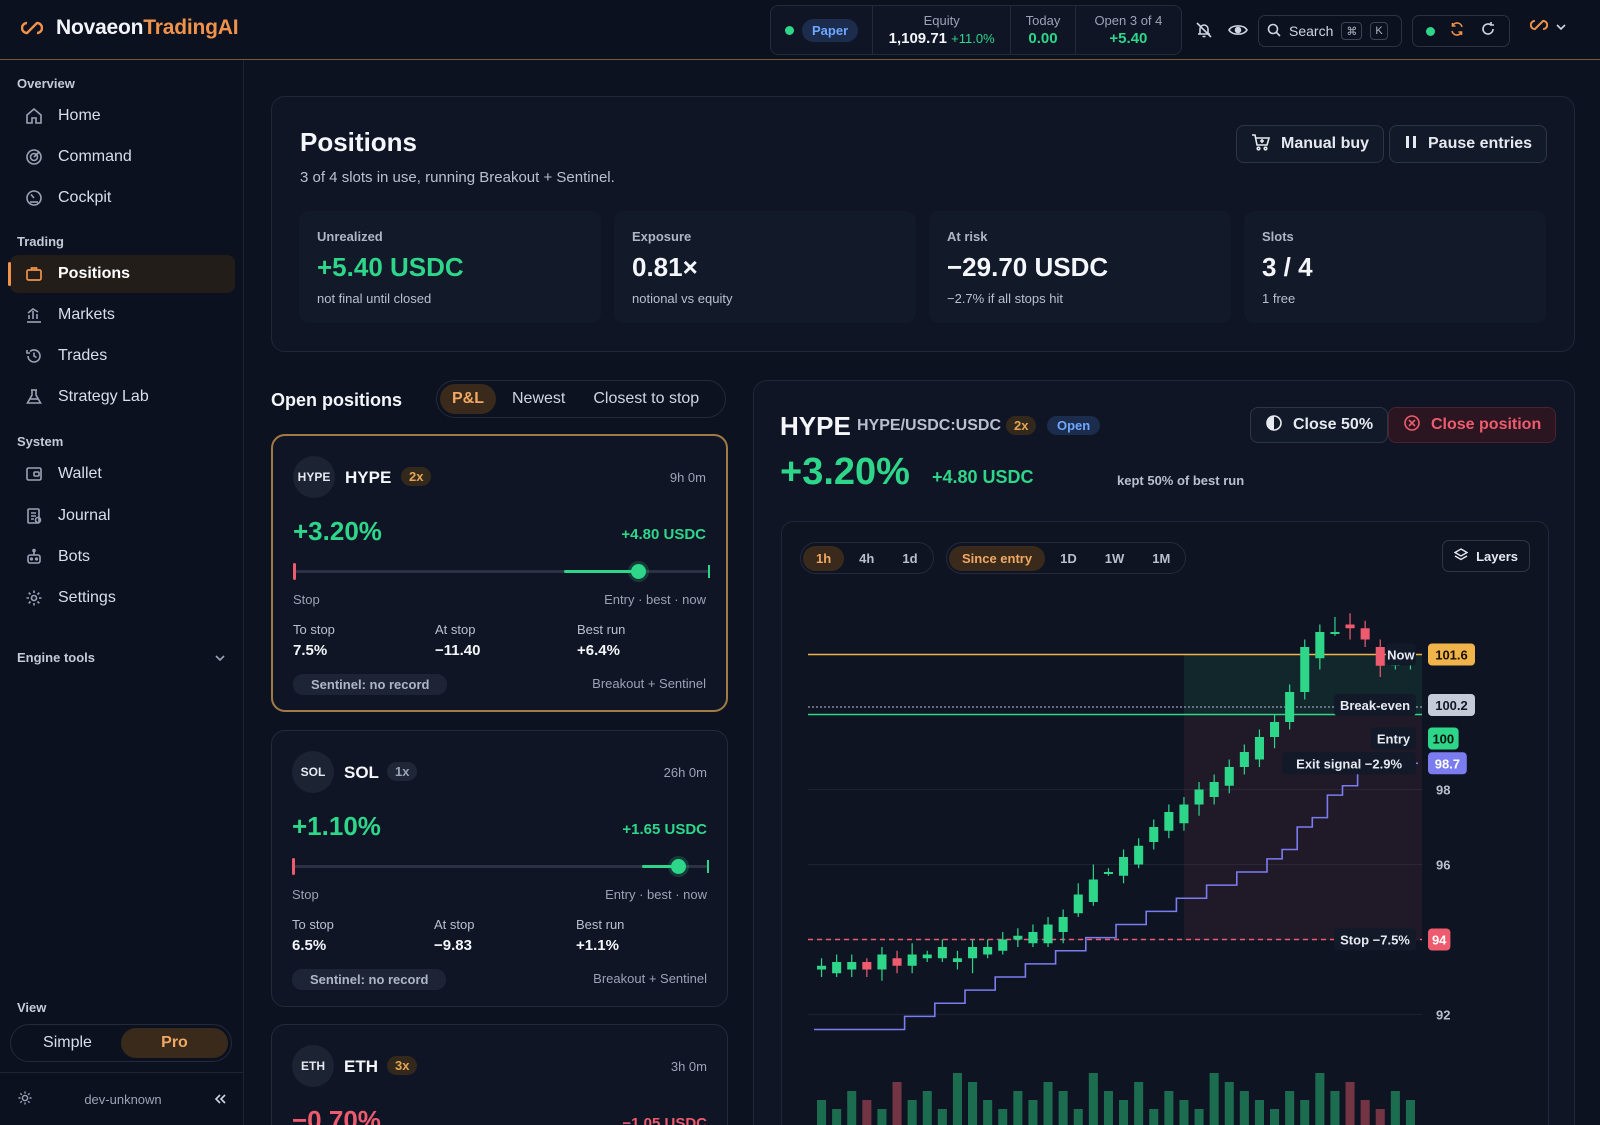 The width and height of the screenshot is (1600, 1125). What do you see at coordinates (1547, 27) in the screenshot?
I see `user-menu` at bounding box center [1547, 27].